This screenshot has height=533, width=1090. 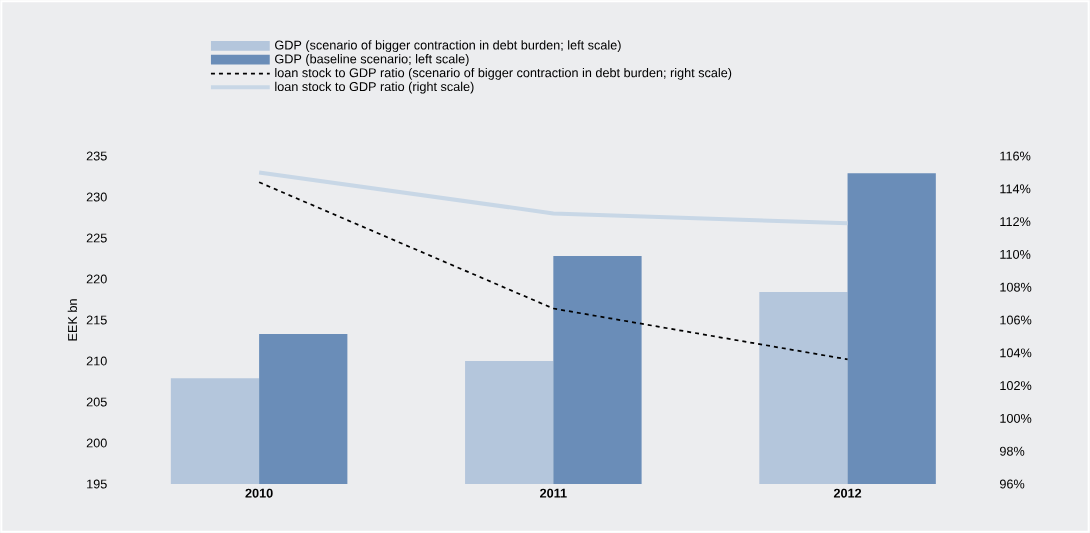 I want to click on y-tick-label: 215, so click(x=96, y=320).